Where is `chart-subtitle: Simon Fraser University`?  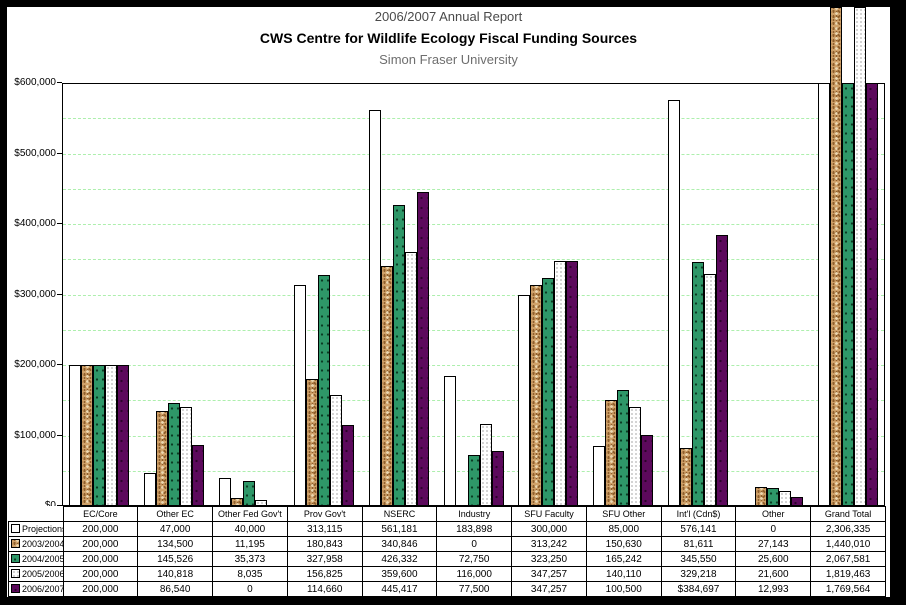 chart-subtitle: Simon Fraser University is located at coordinates (448, 59).